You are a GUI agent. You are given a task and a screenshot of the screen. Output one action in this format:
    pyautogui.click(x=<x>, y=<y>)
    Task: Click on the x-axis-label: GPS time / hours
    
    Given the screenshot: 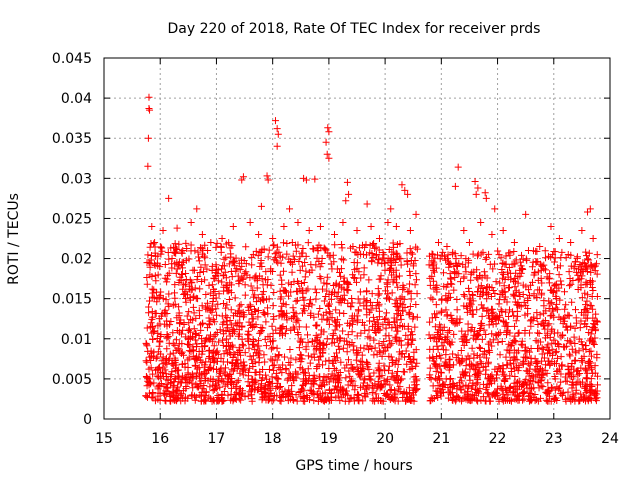 What is the action you would take?
    pyautogui.click(x=353, y=466)
    